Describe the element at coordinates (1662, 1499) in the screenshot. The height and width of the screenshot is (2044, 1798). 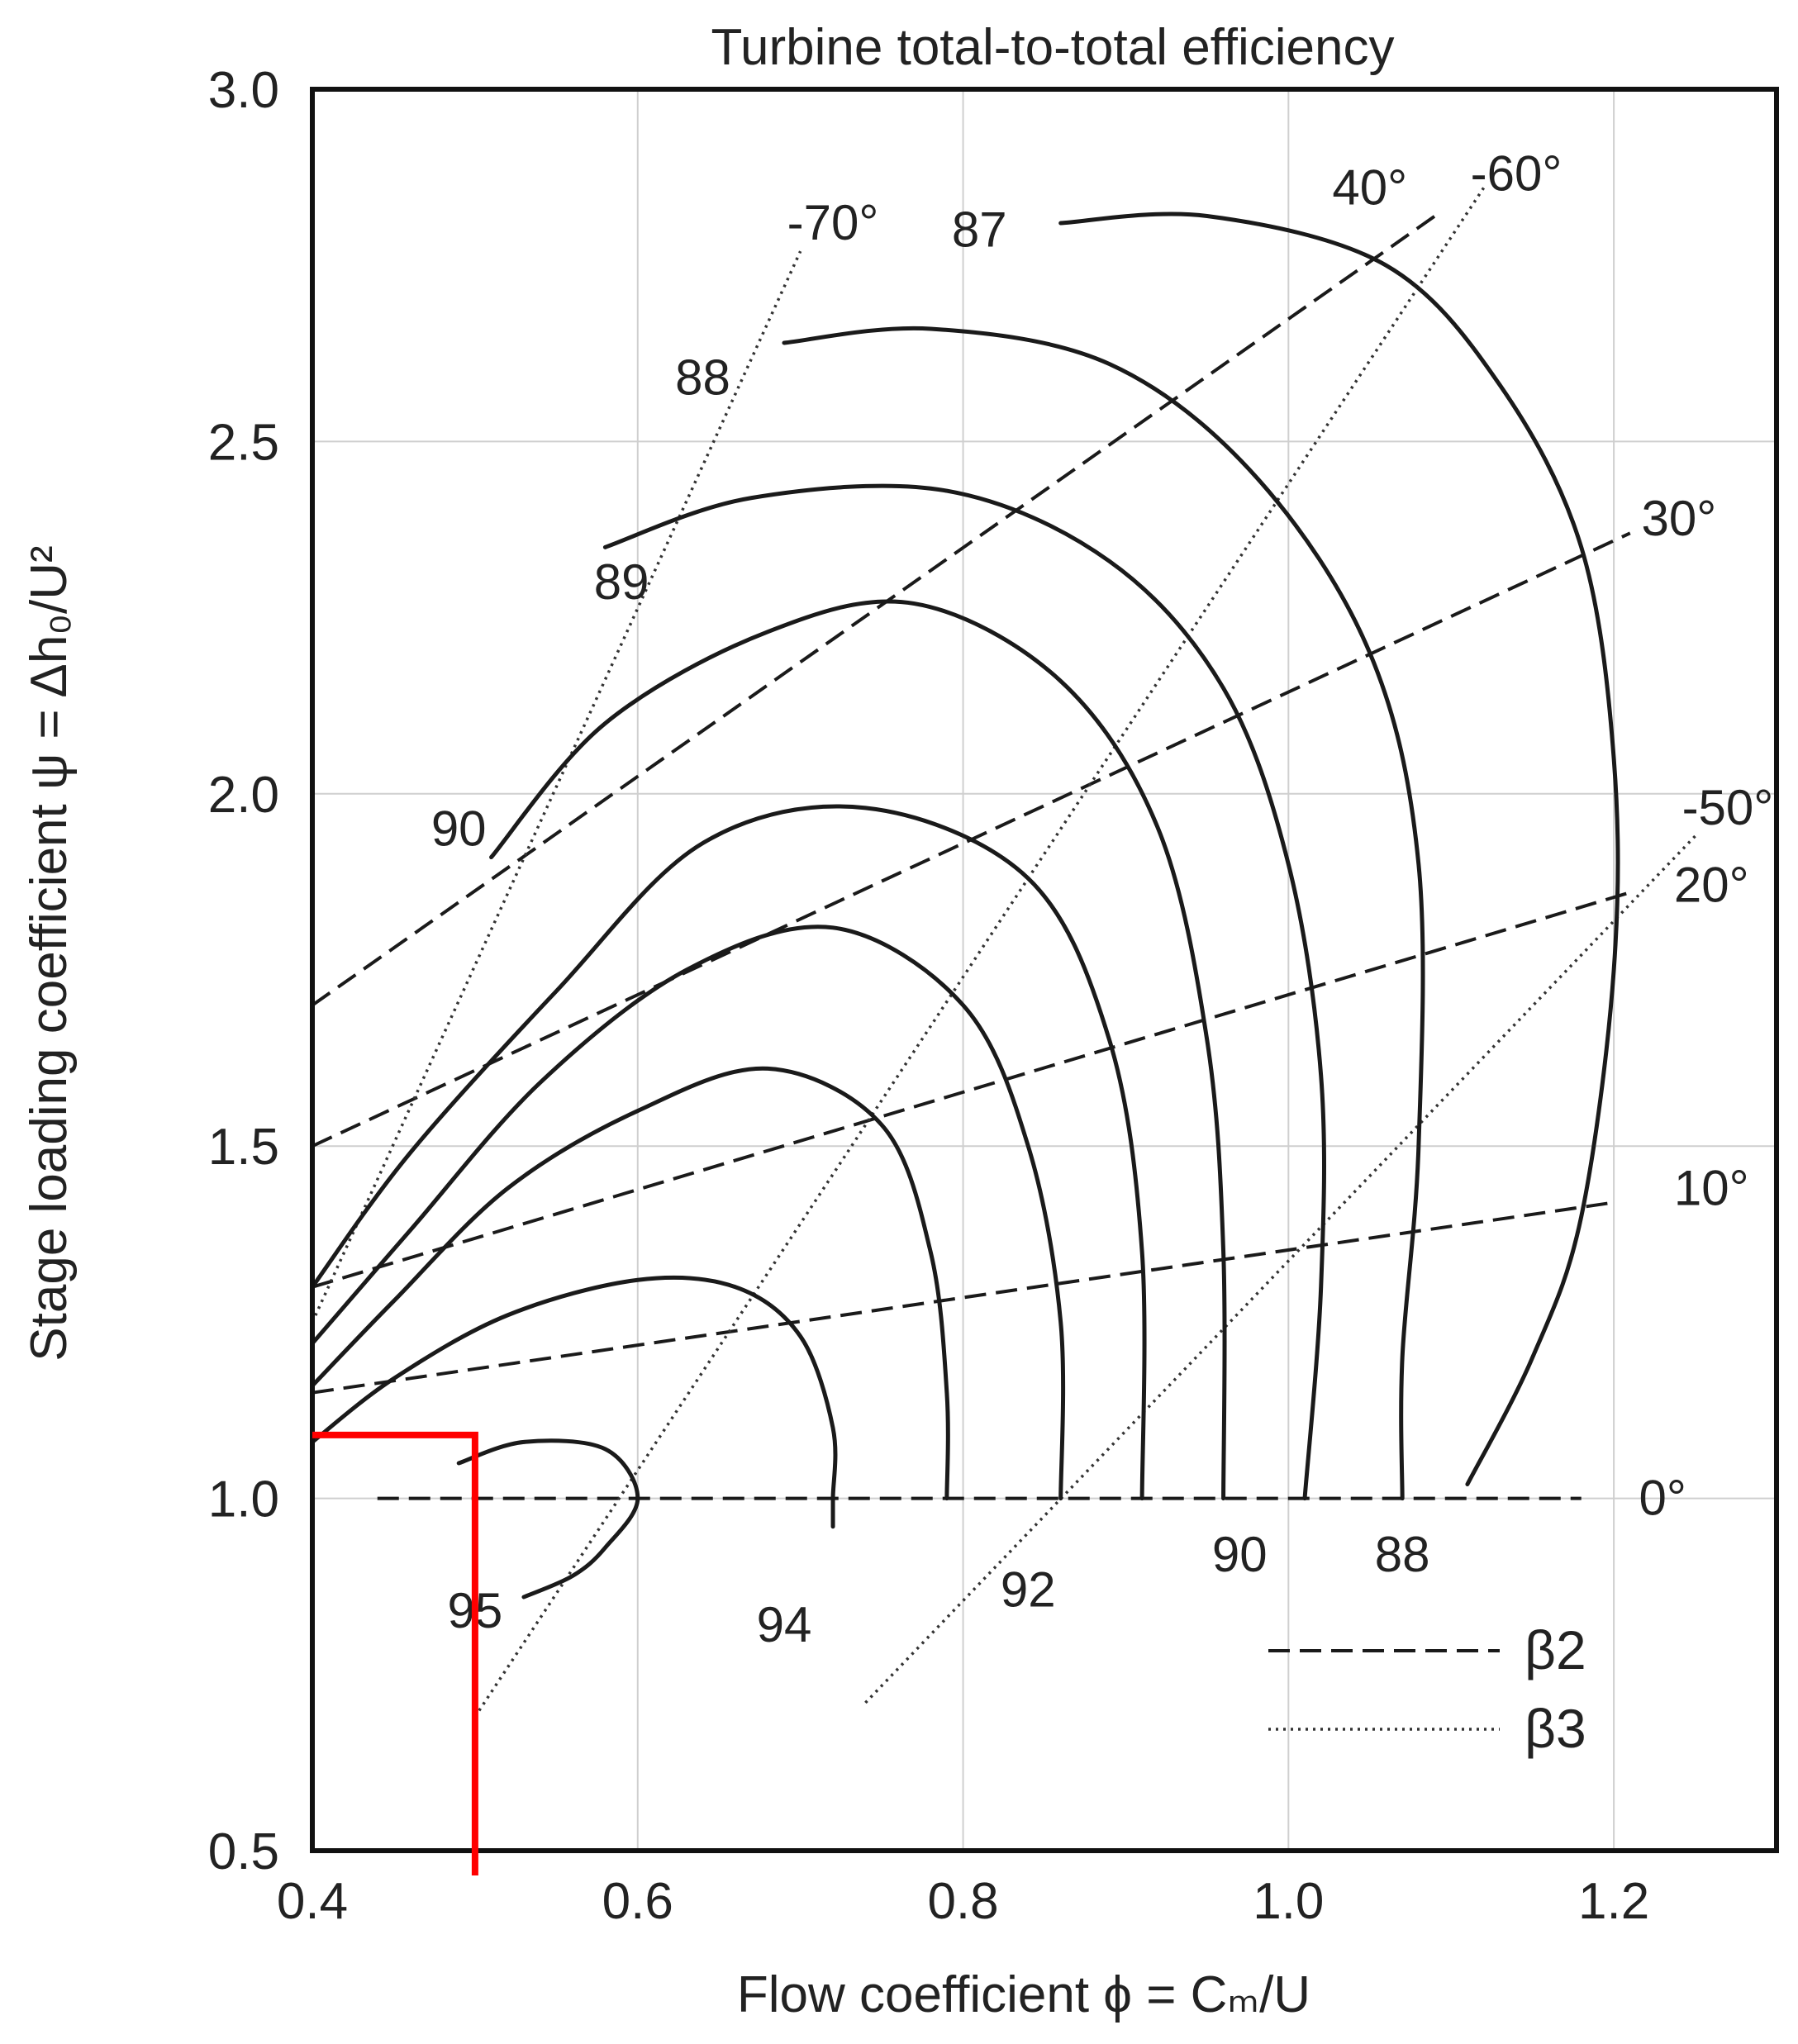
I see `angle-label: 0°` at that location.